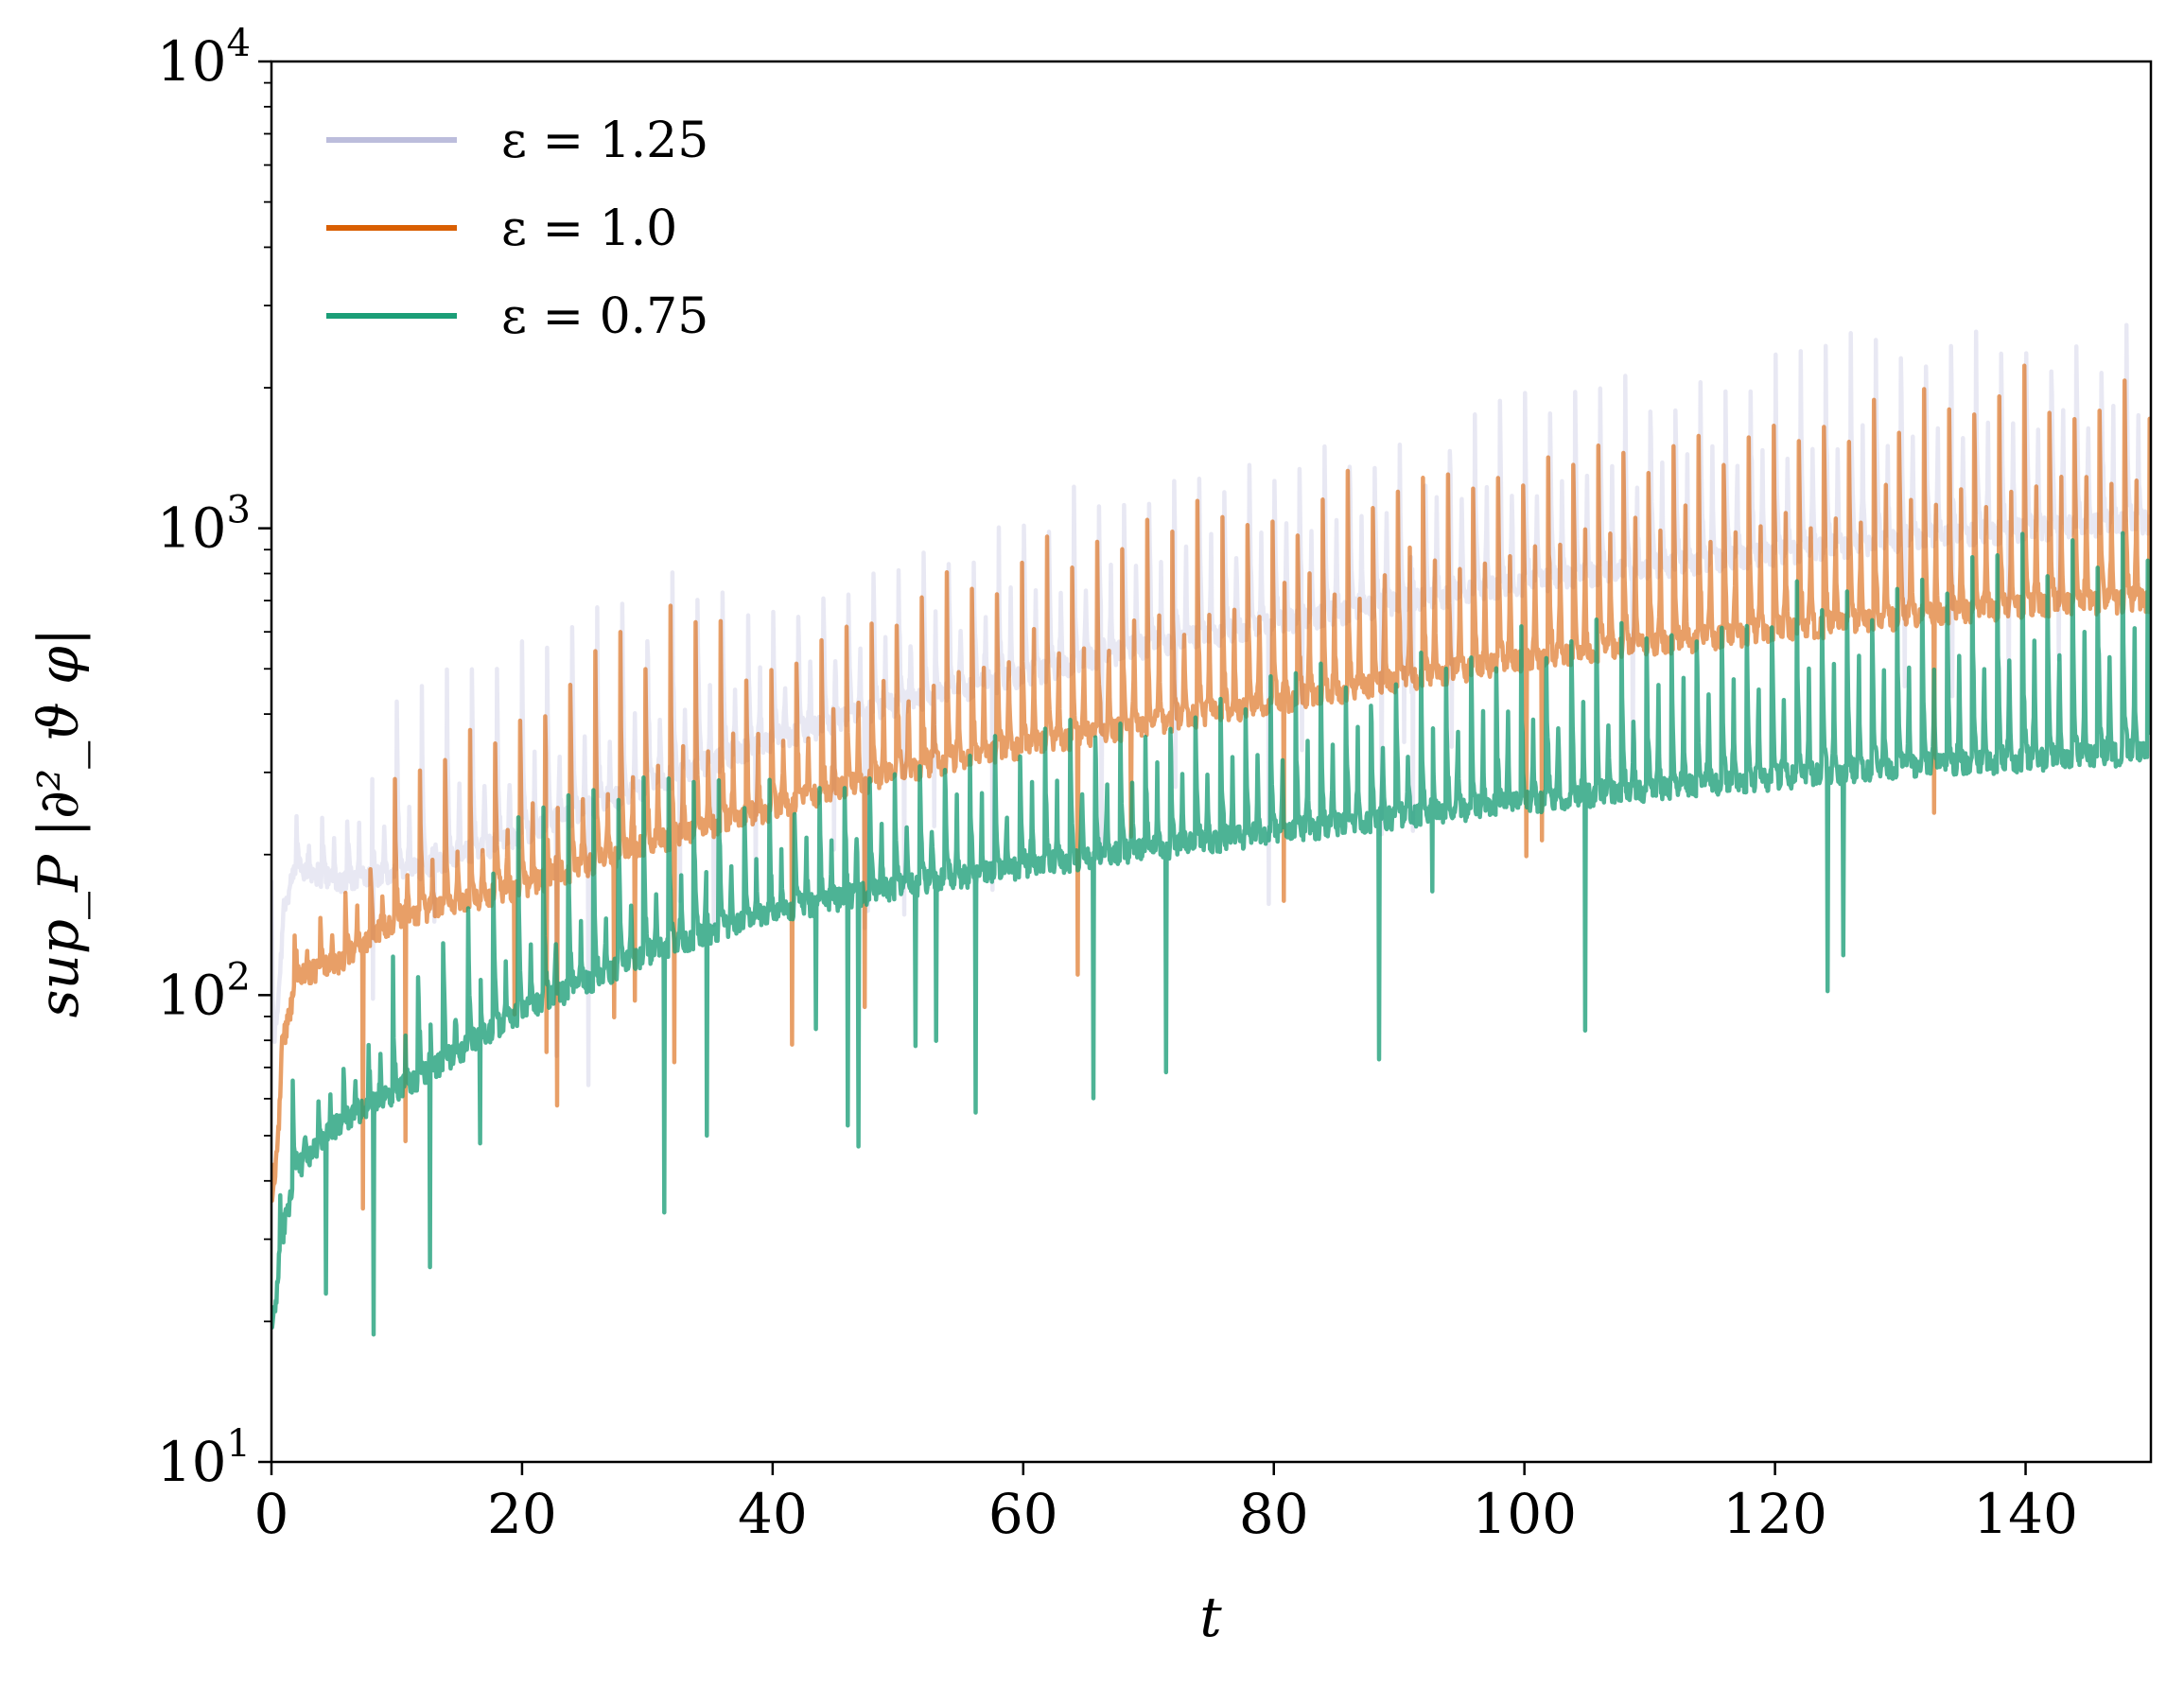 This screenshot has width=2184, height=1687. What do you see at coordinates (1774, 1514) in the screenshot?
I see `x-tick-label: 120` at bounding box center [1774, 1514].